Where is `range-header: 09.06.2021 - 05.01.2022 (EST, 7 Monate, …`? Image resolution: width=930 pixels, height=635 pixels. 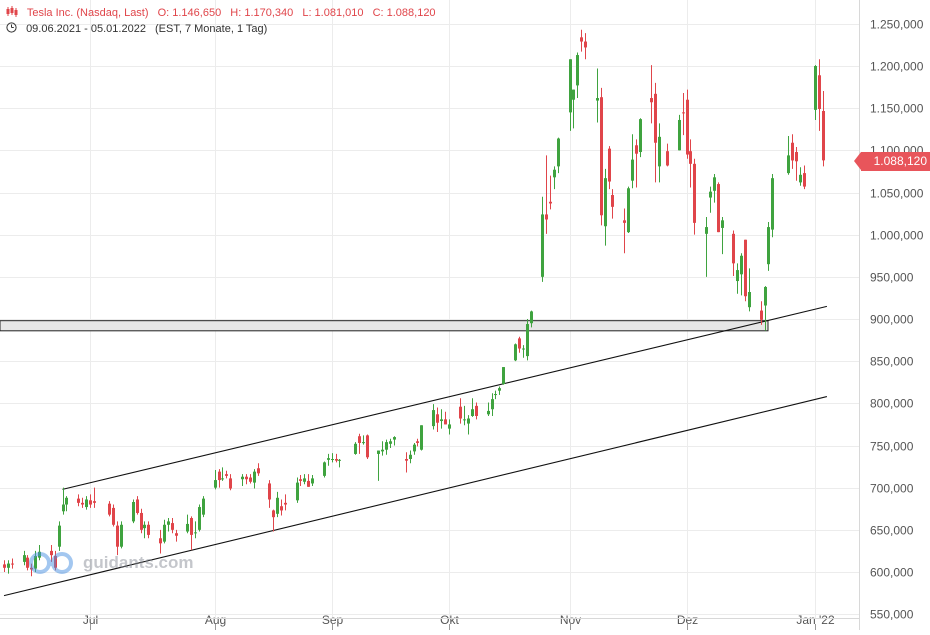 range-header: 09.06.2021 - 05.01.2022 (EST, 7 Monate, … is located at coordinates (139, 29).